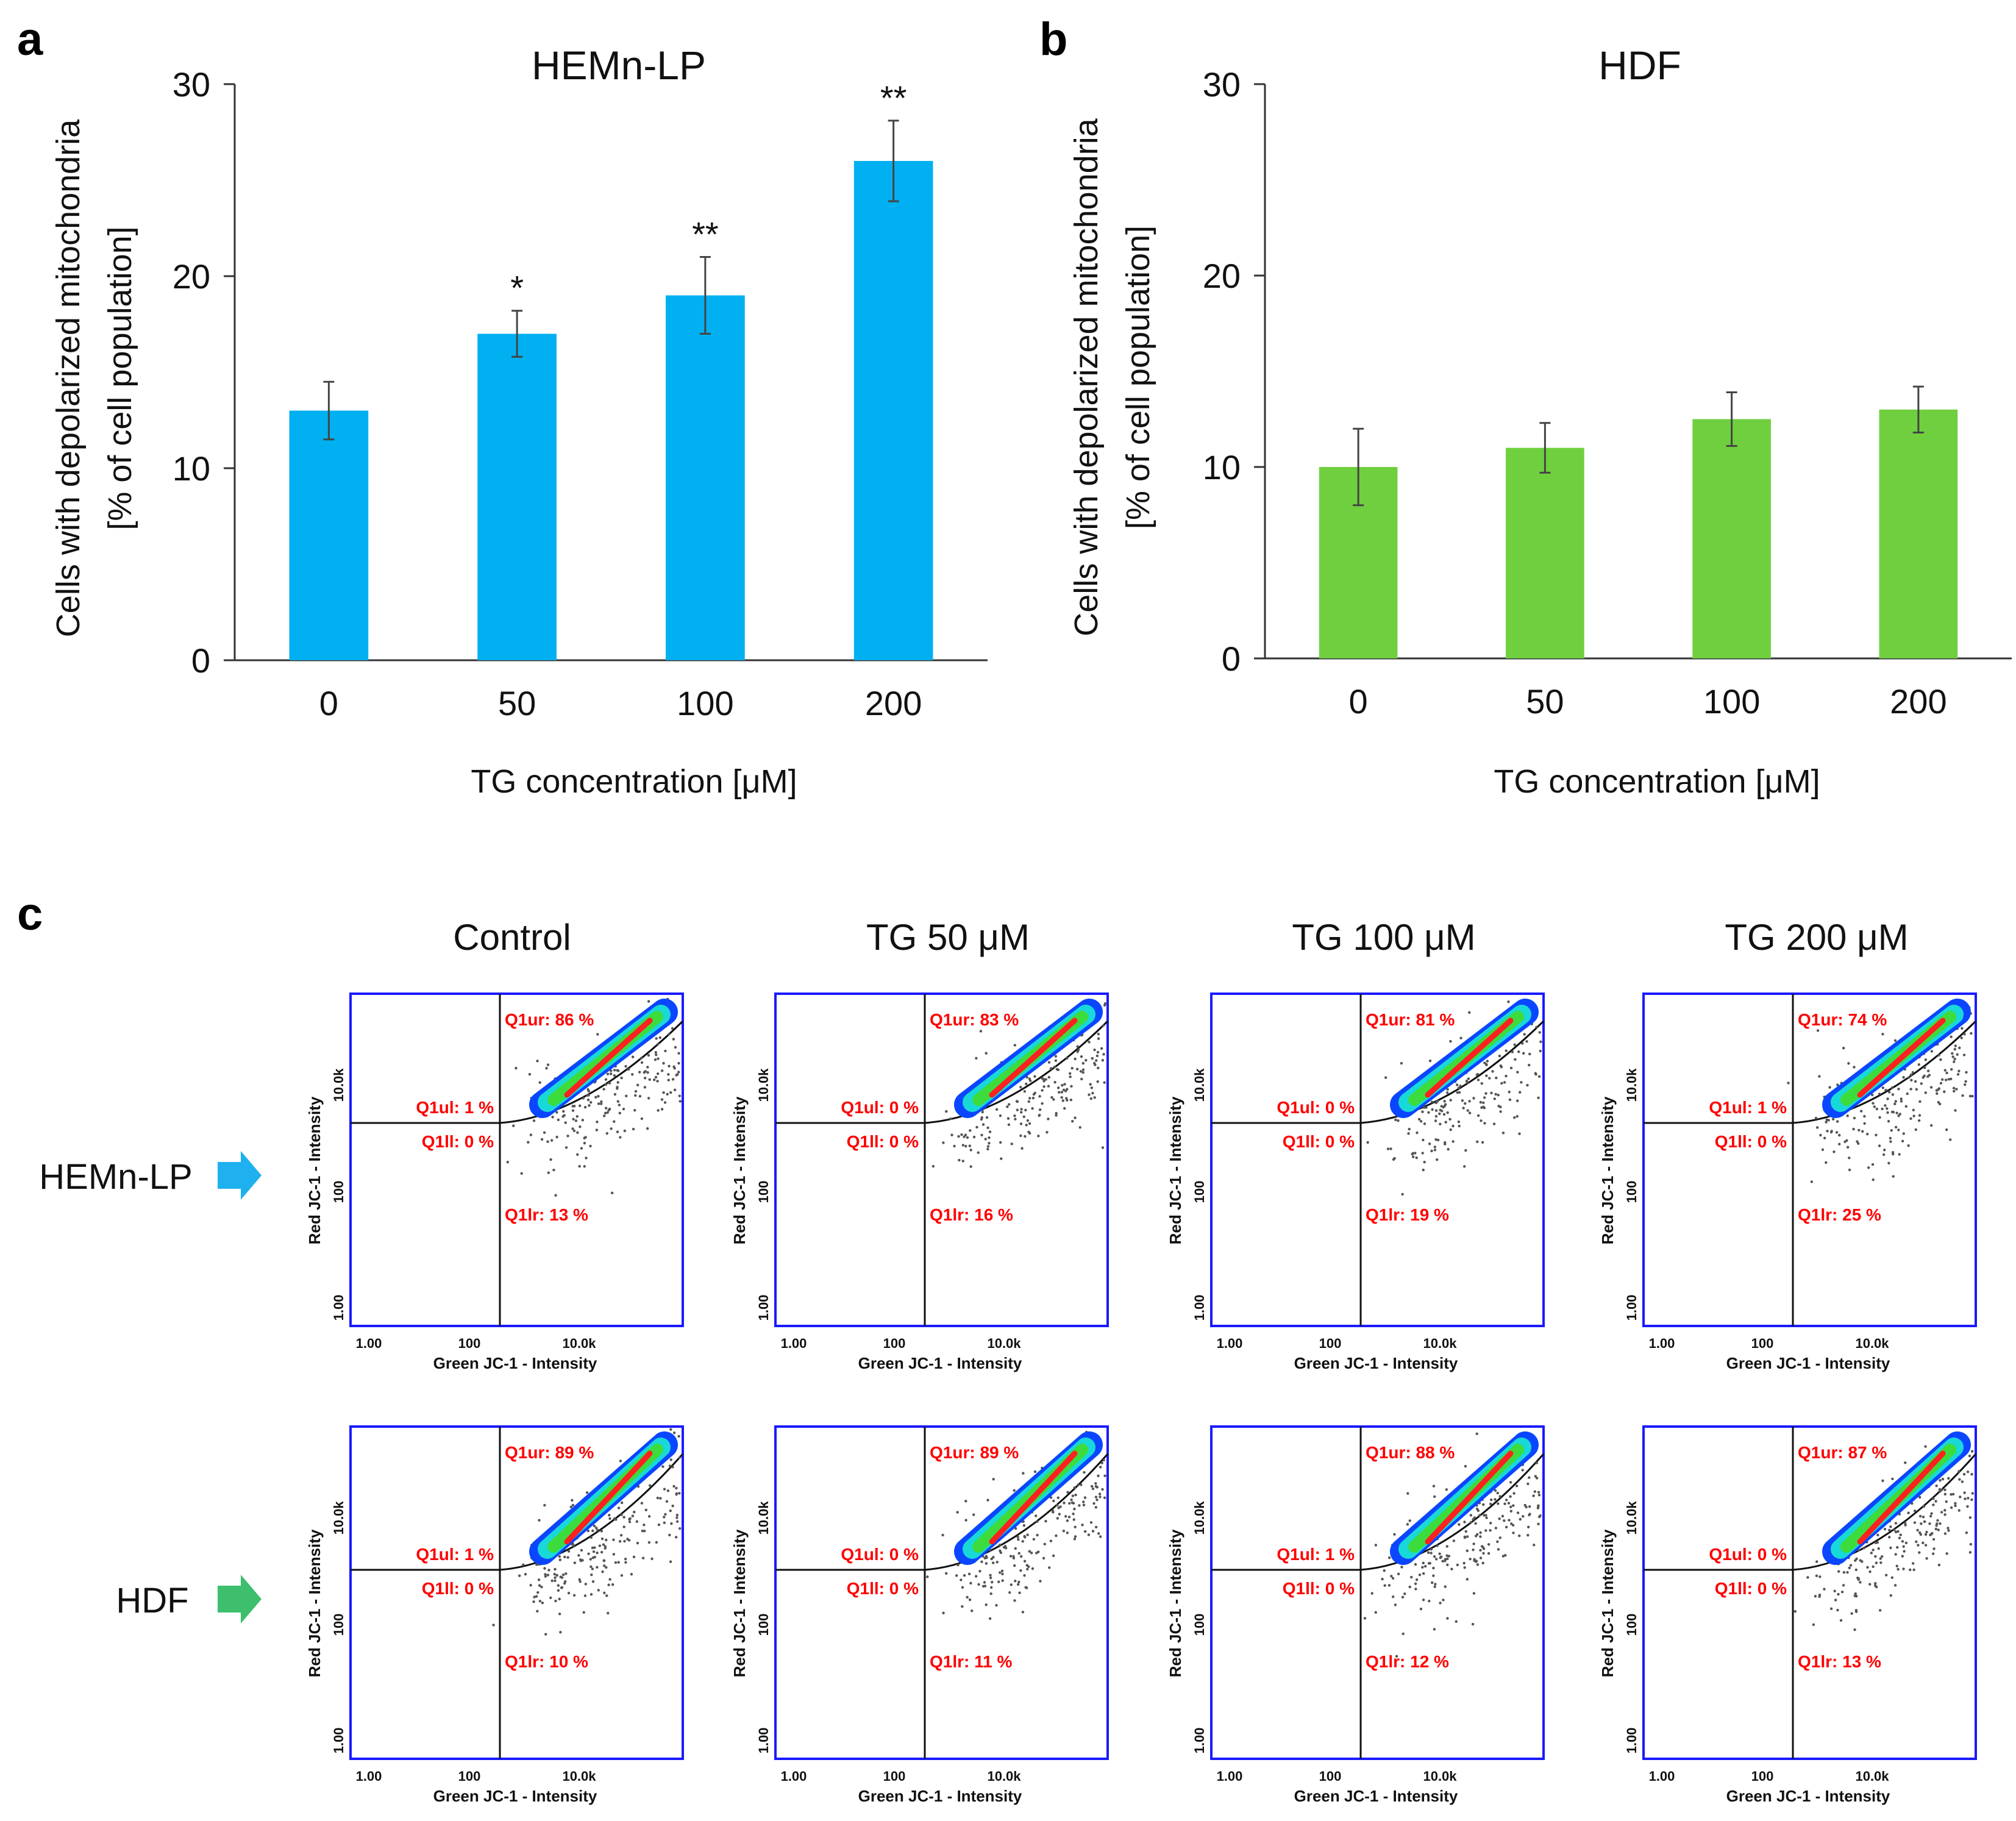 The height and width of the screenshot is (1821, 2016). Describe the element at coordinates (1138, 377) in the screenshot. I see `y-axis-label-line2: [% of cell population]` at that location.